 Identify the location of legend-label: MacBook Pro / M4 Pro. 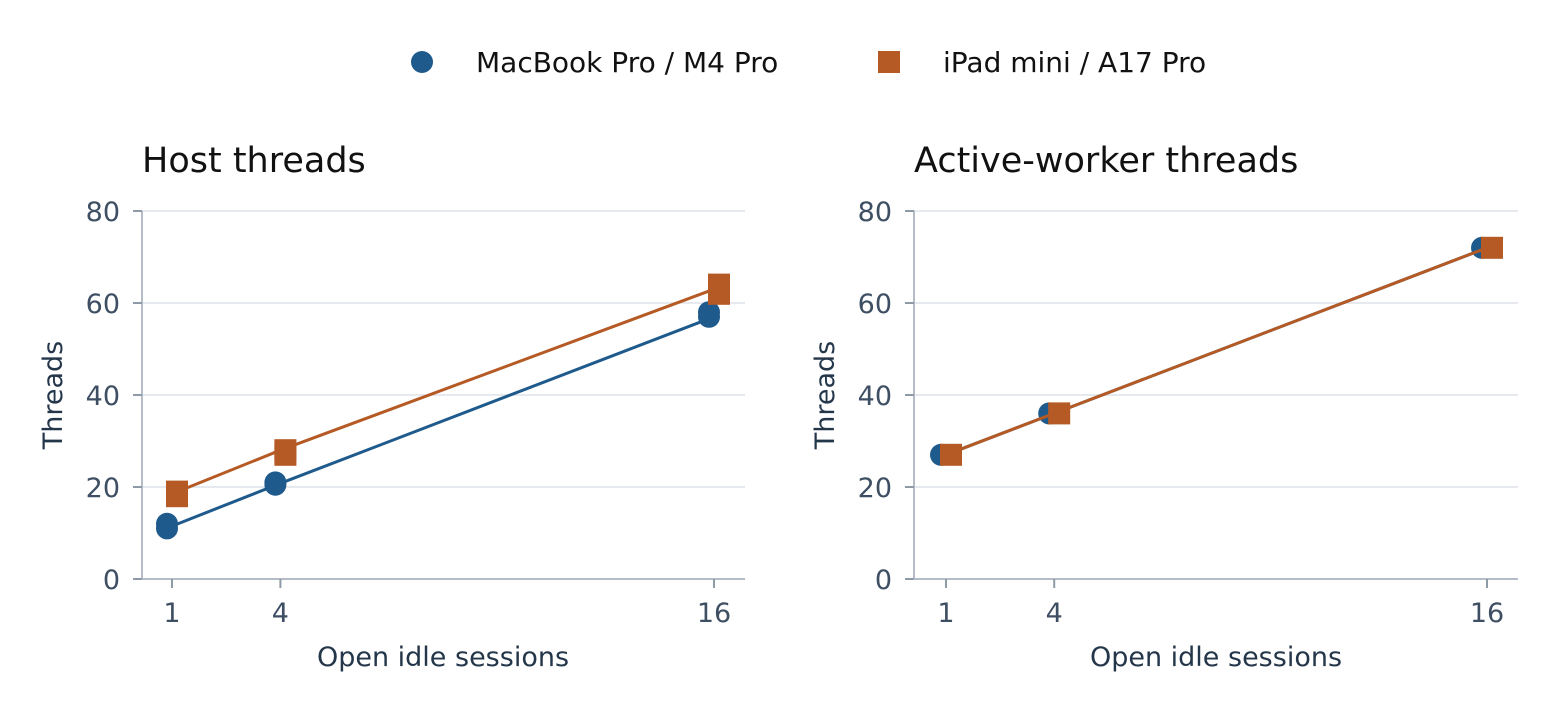
(627, 62).